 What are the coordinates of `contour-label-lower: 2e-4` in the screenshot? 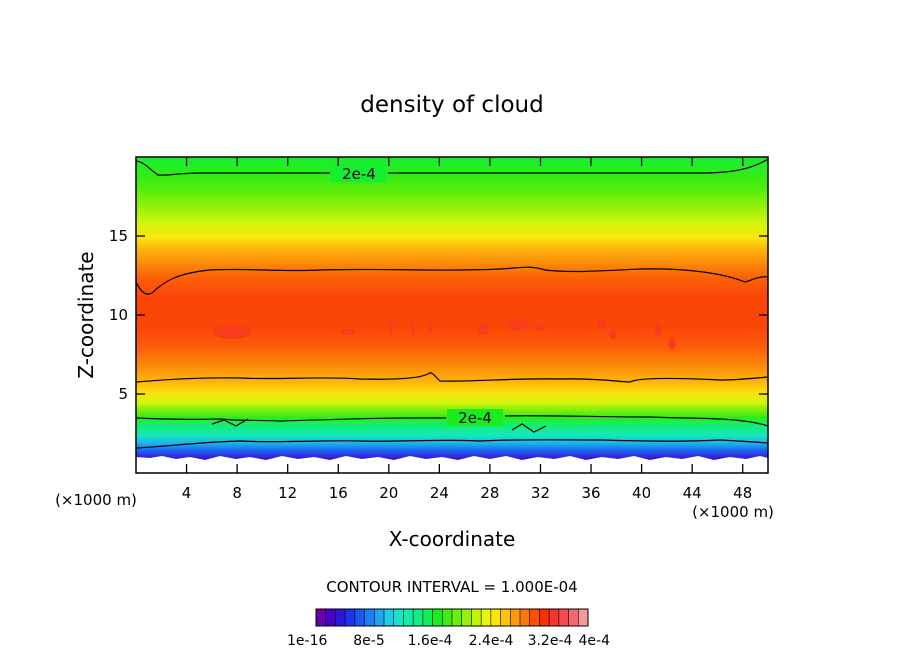 It's located at (475, 418).